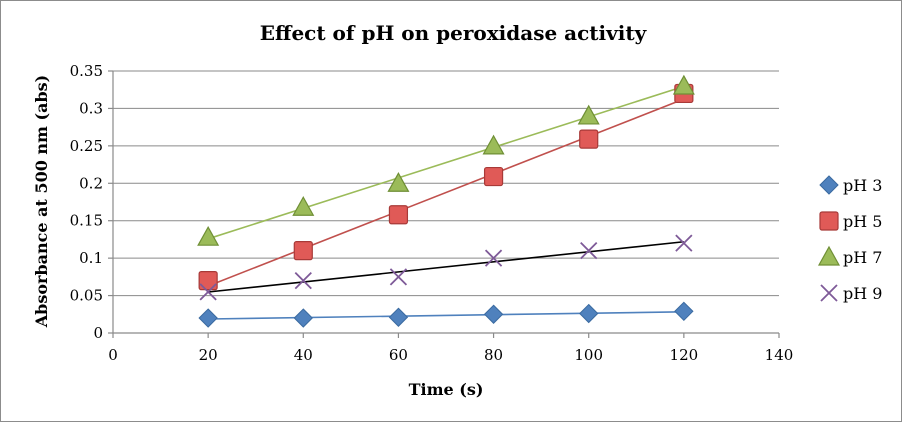 This screenshot has height=424, width=904. What do you see at coordinates (779, 355) in the screenshot?
I see `x-tick-label: 140` at bounding box center [779, 355].